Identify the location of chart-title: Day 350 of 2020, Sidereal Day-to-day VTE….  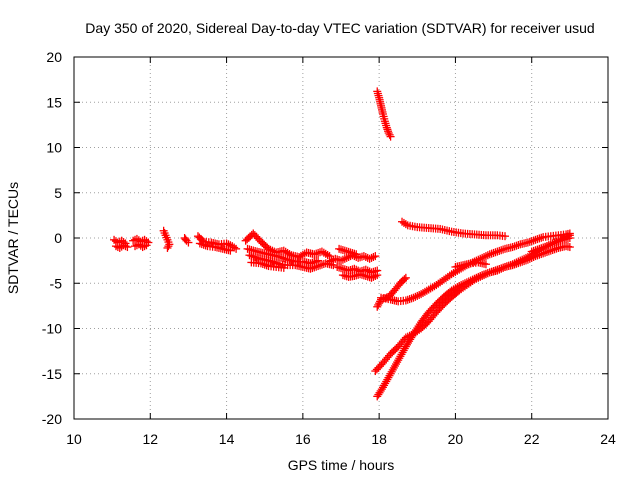
(339, 28).